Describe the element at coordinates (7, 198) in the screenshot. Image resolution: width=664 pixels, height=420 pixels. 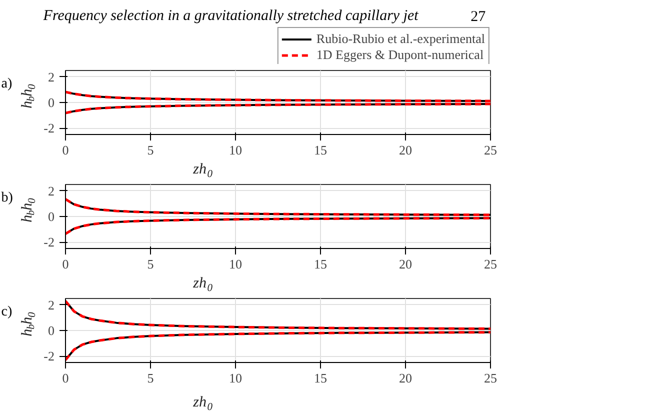
I see `text: b)` at that location.